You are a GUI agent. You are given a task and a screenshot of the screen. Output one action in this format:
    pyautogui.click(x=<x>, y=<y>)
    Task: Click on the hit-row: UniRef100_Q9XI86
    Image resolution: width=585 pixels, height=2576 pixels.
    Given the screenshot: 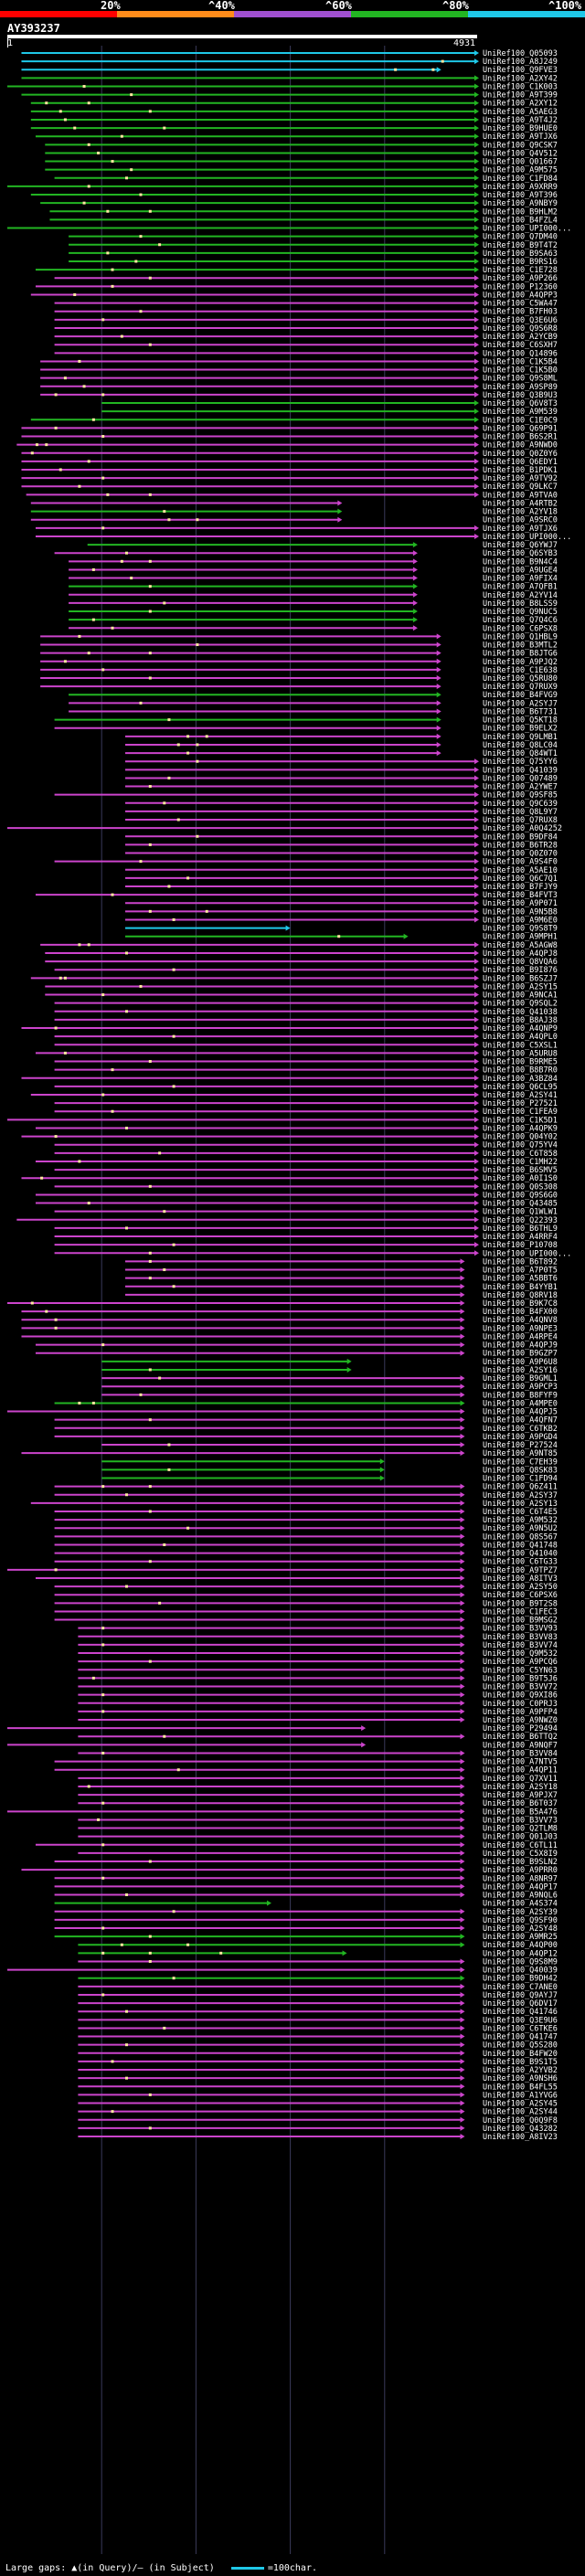 What is the action you would take?
    pyautogui.click(x=318, y=1696)
    